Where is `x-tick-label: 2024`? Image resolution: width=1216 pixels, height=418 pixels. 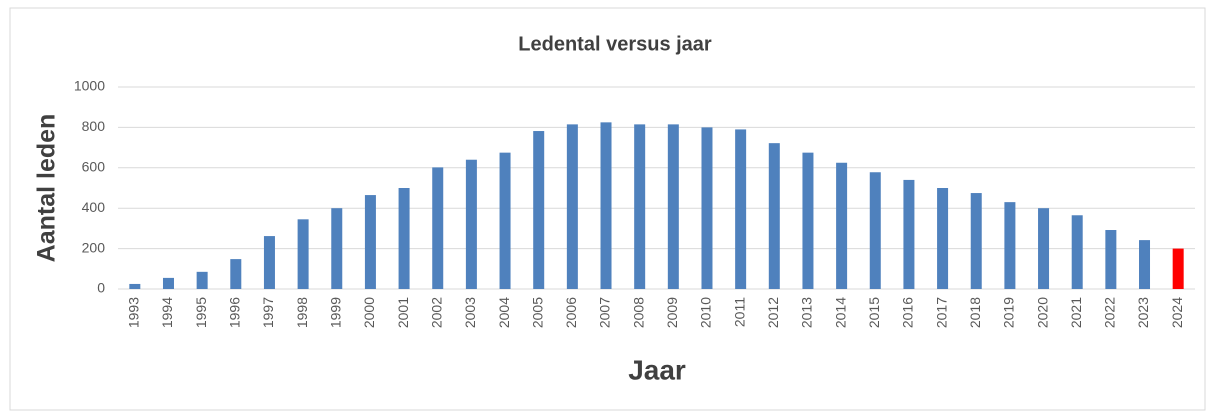 x-tick-label: 2024 is located at coordinates (1177, 312).